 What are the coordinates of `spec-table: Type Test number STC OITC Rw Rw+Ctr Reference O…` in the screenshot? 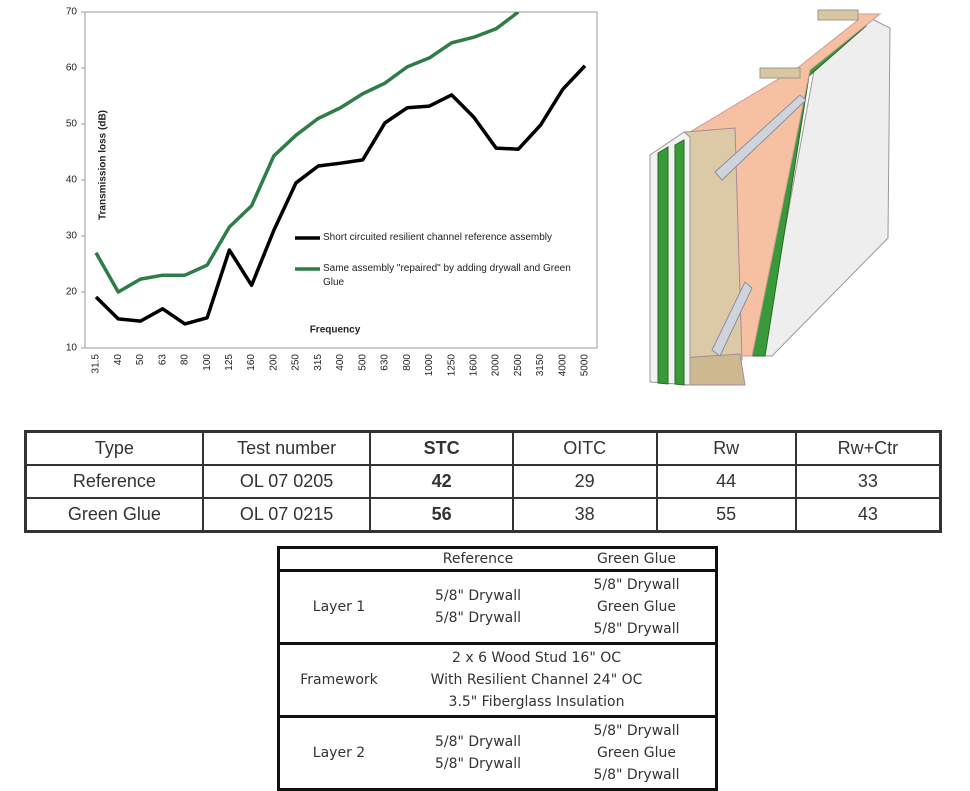 It's located at (483, 481).